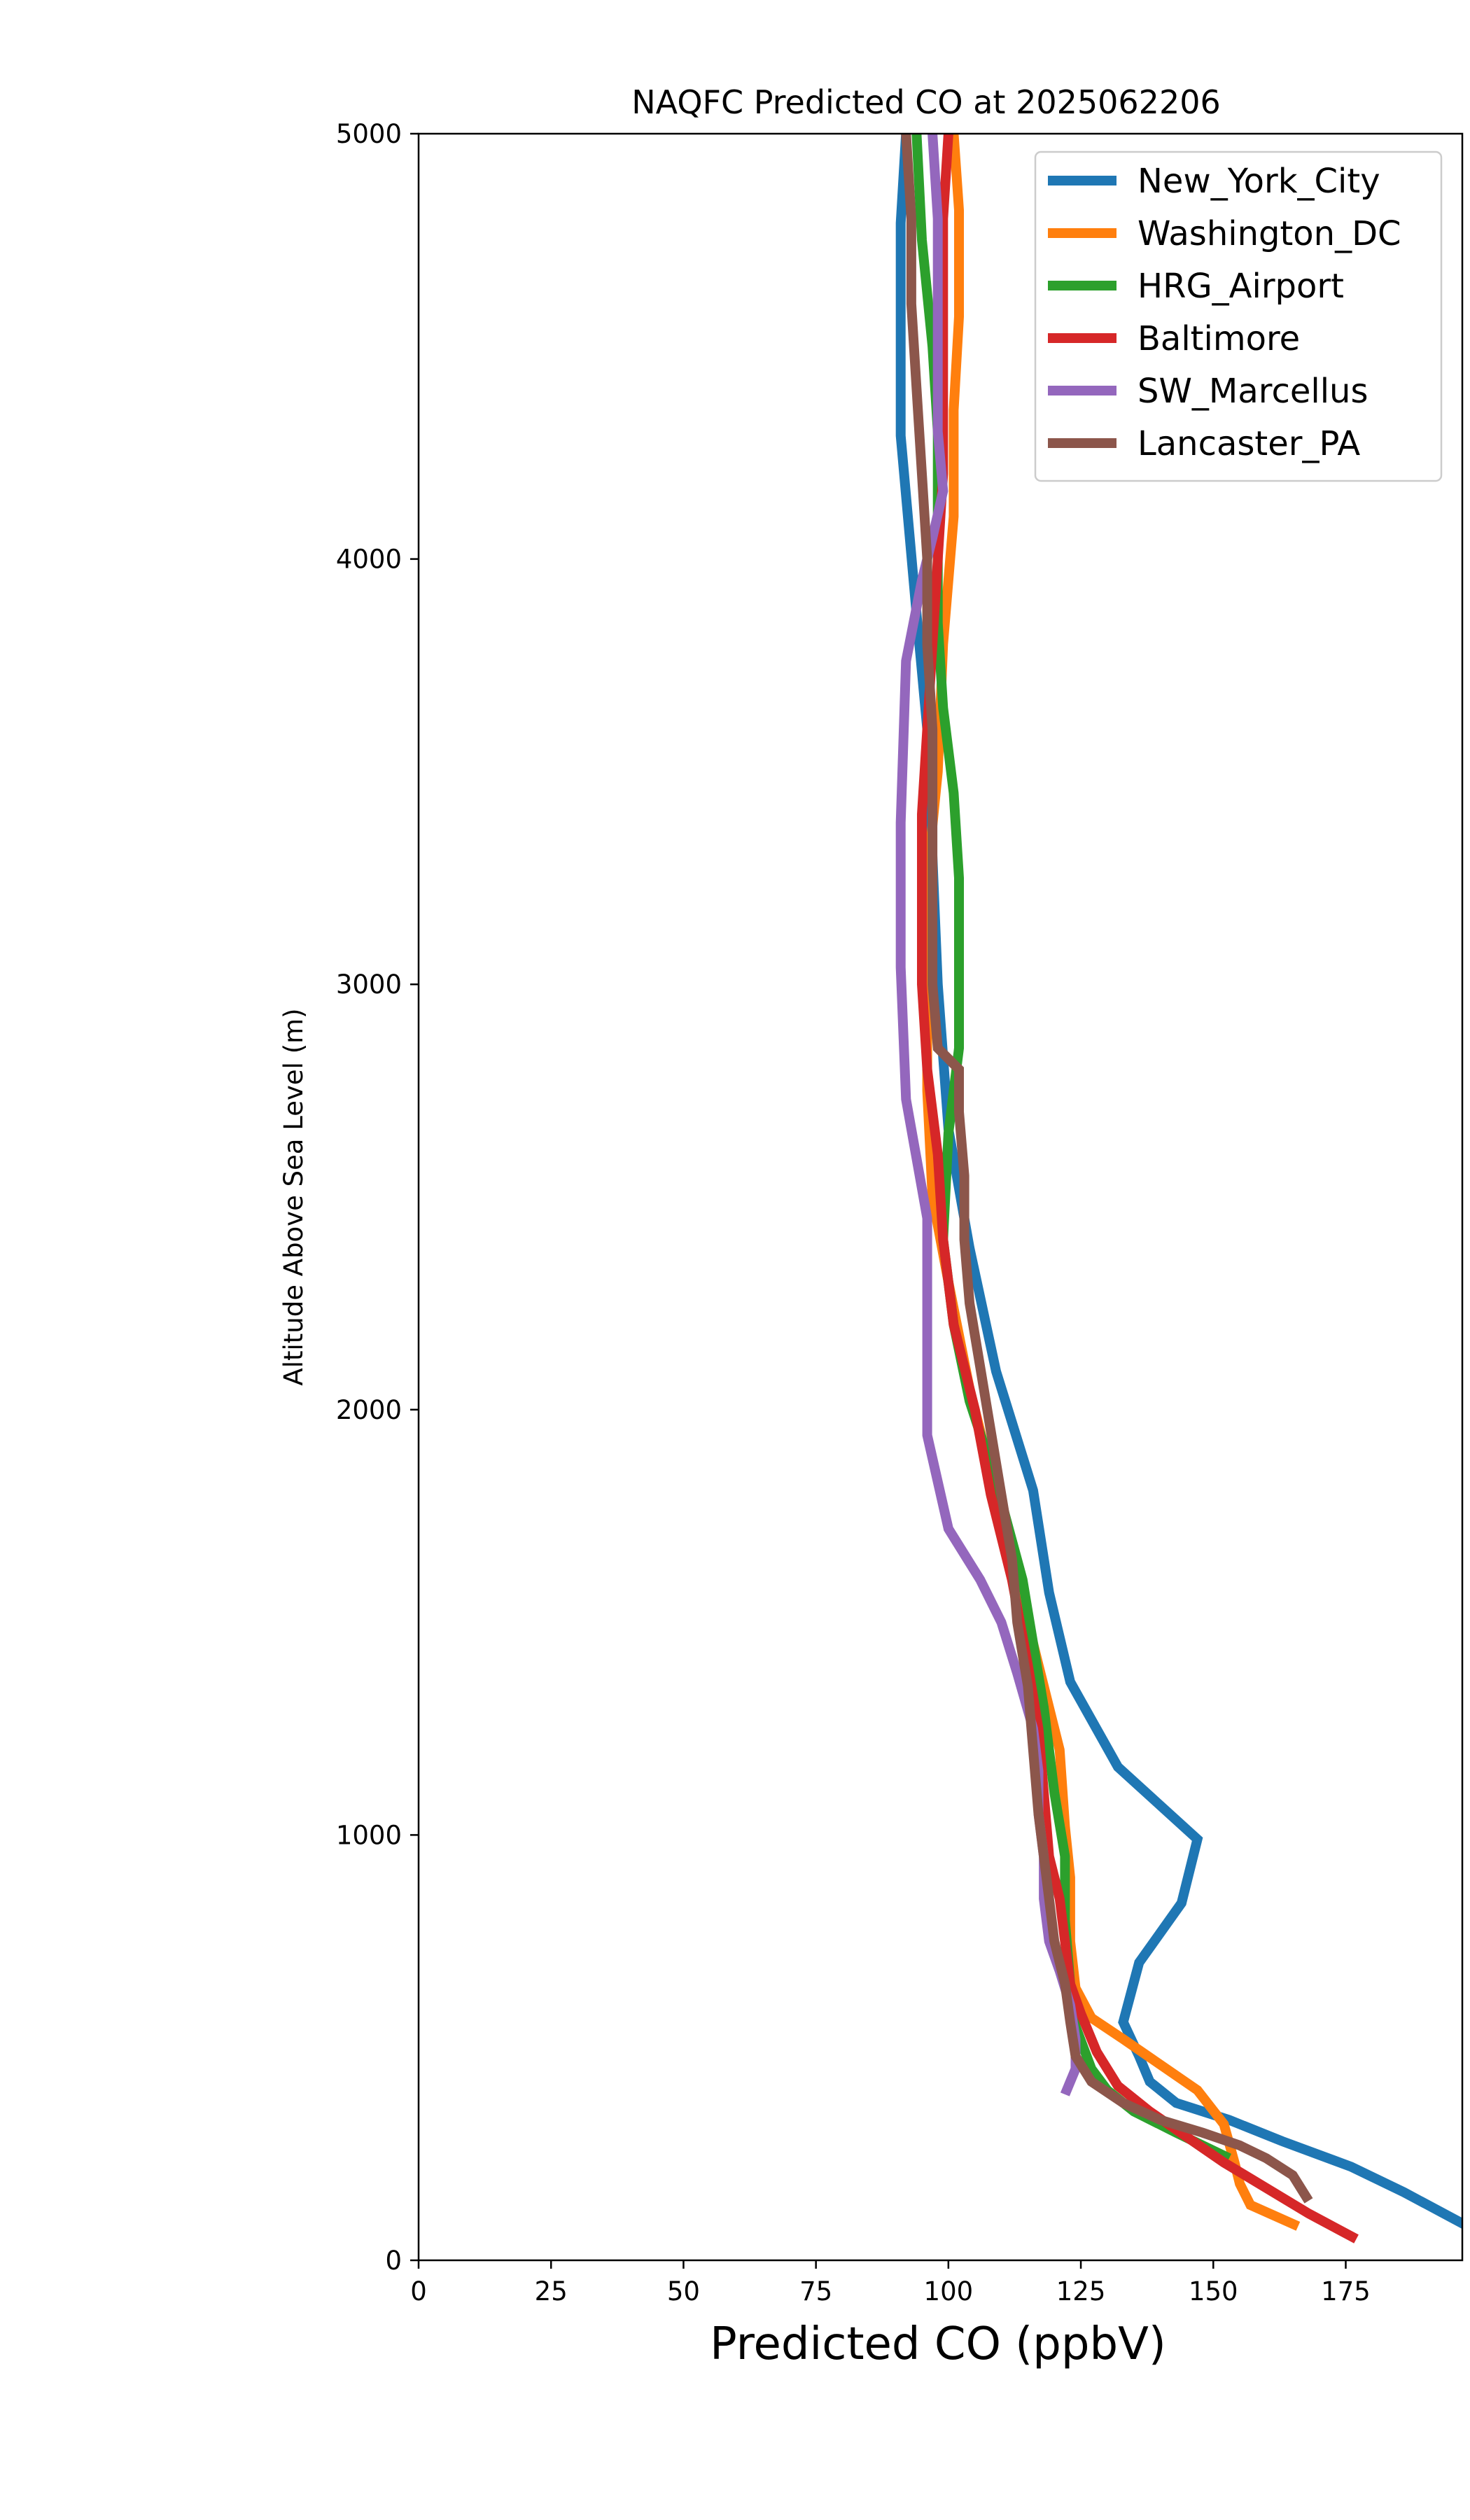  Describe the element at coordinates (1219, 338) in the screenshot. I see `legend-label-baltimore: Baltimore` at that location.